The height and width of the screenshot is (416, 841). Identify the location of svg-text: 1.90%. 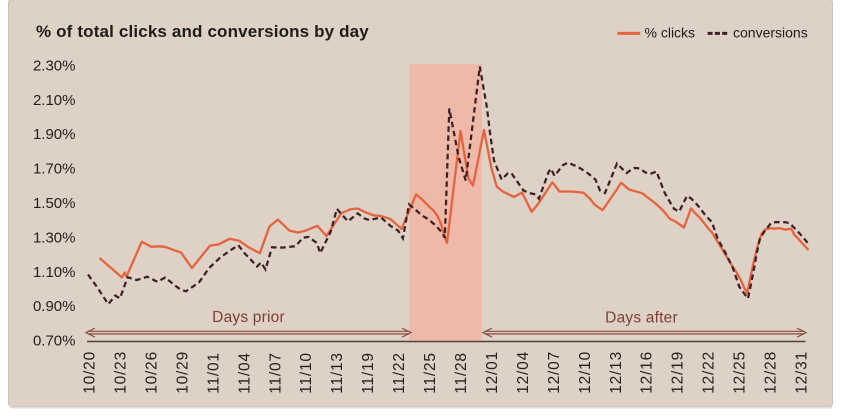
(54, 134).